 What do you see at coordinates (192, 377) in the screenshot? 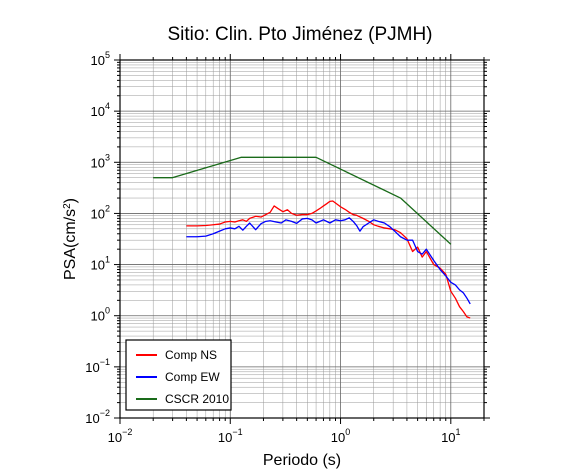
I see `legend-label-comp-ew: Comp EW` at bounding box center [192, 377].